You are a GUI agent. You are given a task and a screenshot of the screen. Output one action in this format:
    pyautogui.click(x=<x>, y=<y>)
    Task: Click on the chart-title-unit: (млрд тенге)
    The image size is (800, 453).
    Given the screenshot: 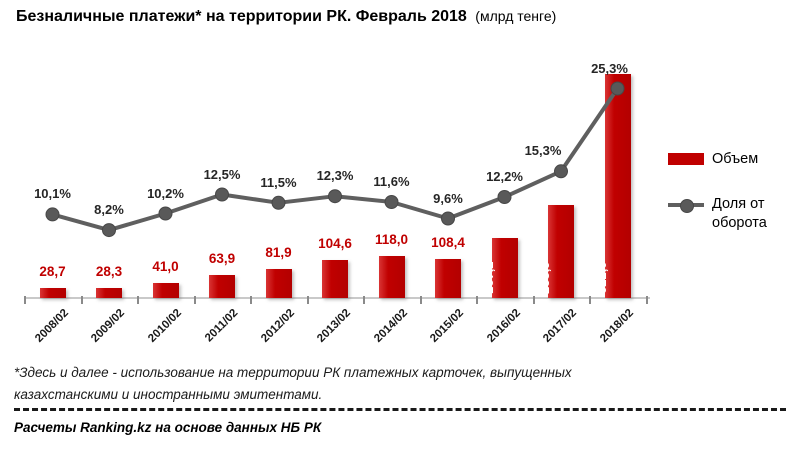 What is the action you would take?
    pyautogui.click(x=516, y=16)
    